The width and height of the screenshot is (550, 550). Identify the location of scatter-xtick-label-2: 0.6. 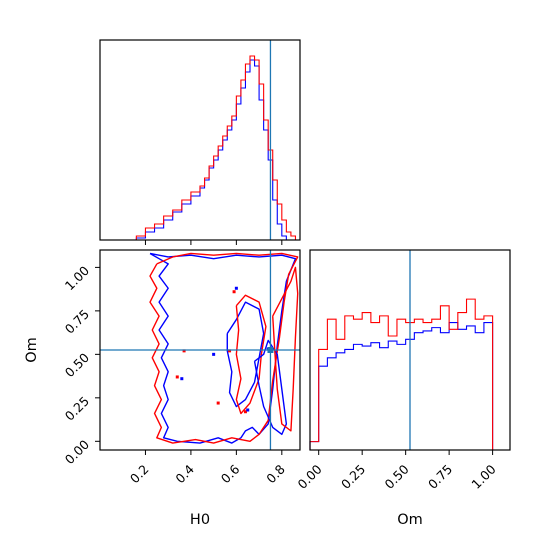
(230, 473).